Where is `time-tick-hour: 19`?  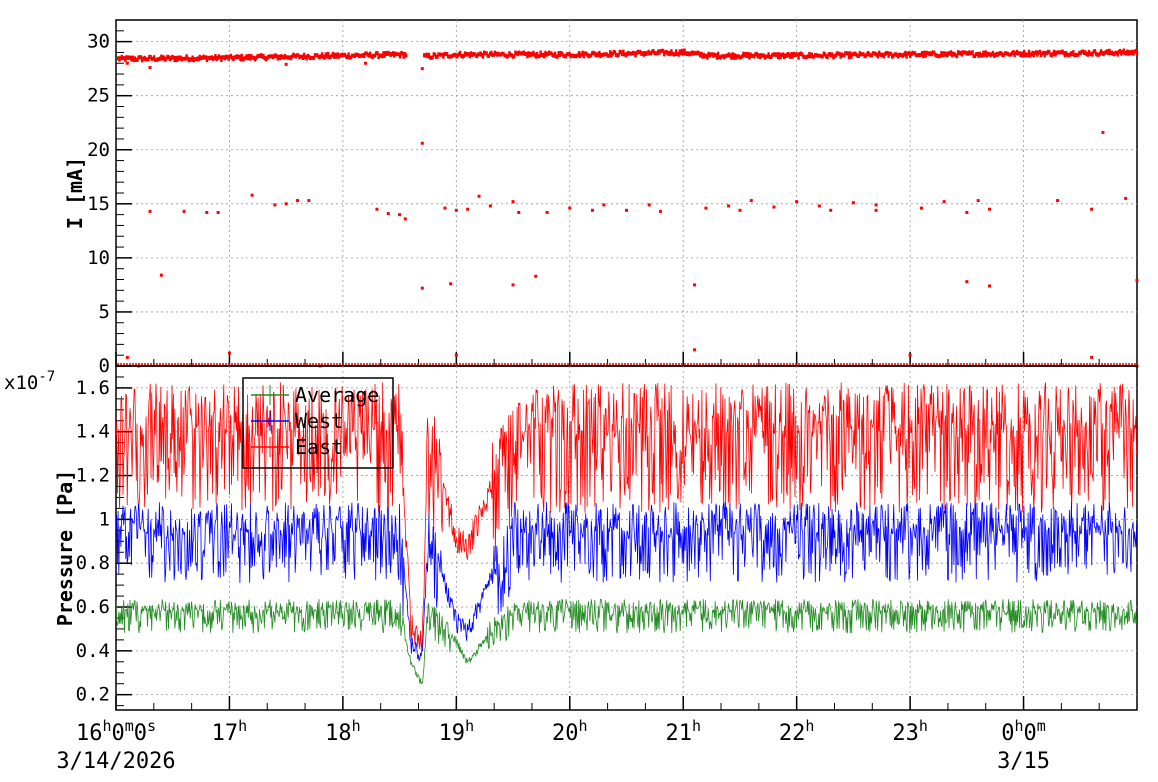
time-tick-hour: 19 is located at coordinates (452, 733).